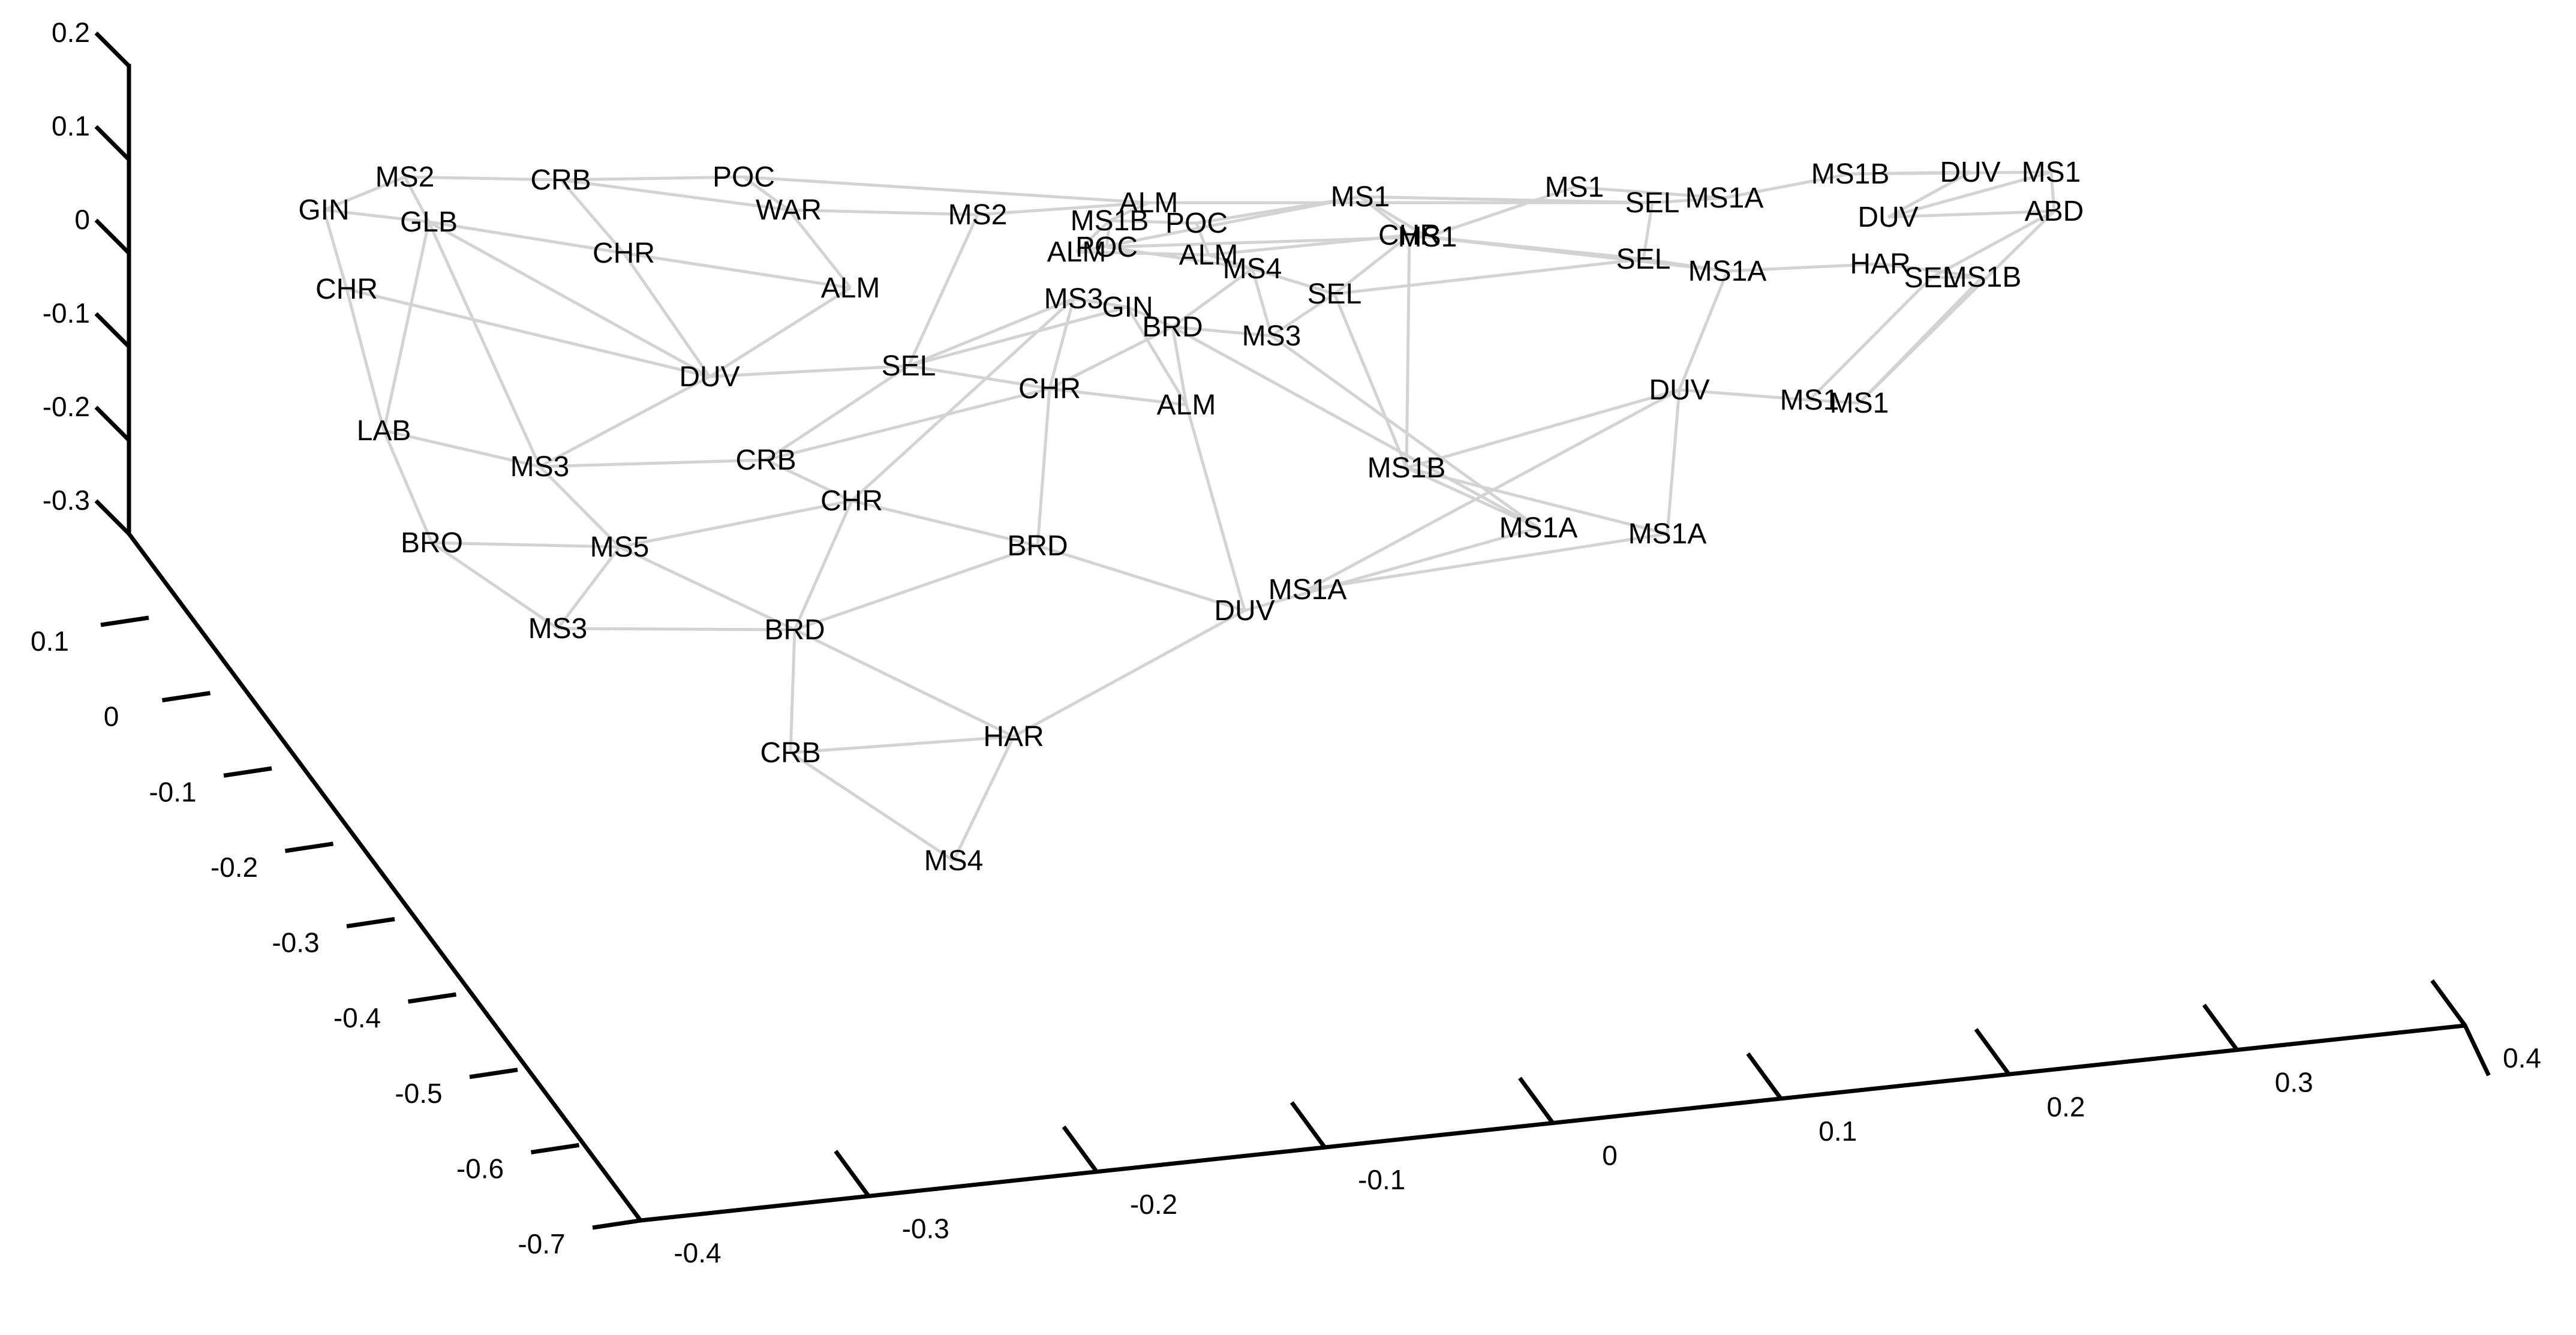  What do you see at coordinates (1154, 1204) in the screenshot?
I see `x-axis-tick-label: -0.2` at bounding box center [1154, 1204].